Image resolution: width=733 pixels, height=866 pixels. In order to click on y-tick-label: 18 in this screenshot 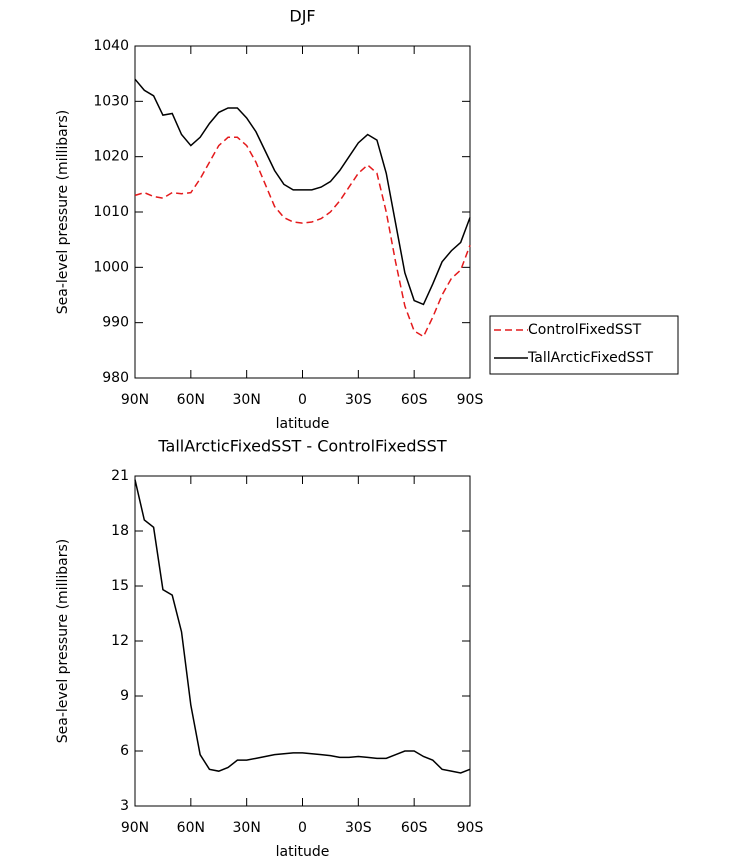, I will do `click(120, 531)`.